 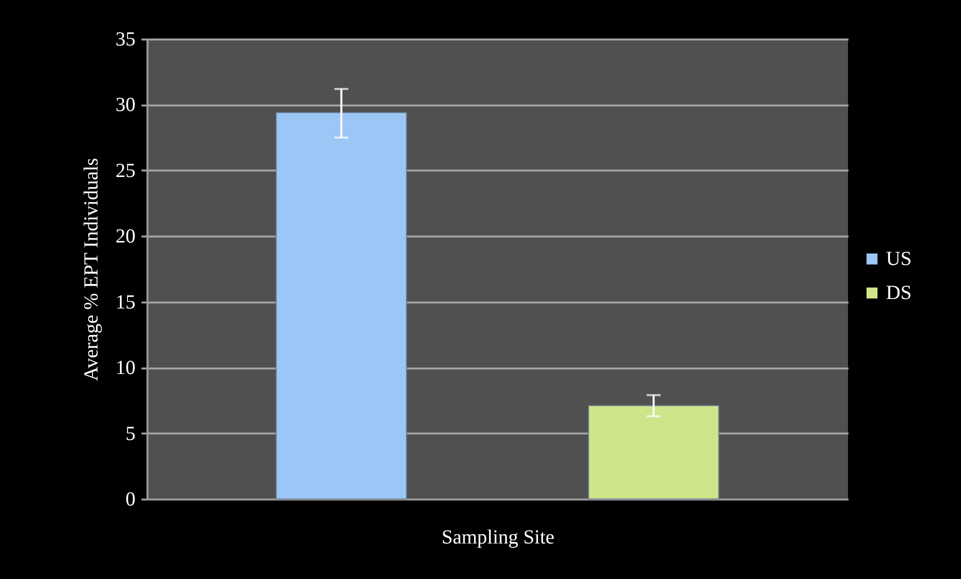 What do you see at coordinates (126, 237) in the screenshot?
I see `y-tick-label: 20` at bounding box center [126, 237].